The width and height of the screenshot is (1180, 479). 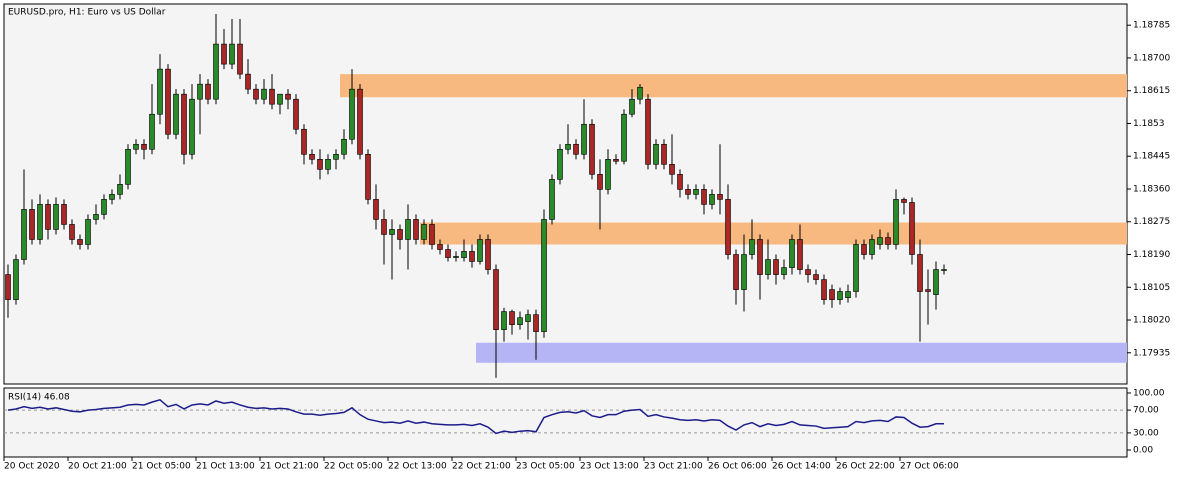 What do you see at coordinates (1151, 222) in the screenshot?
I see `y-tick-label: 1.18275` at bounding box center [1151, 222].